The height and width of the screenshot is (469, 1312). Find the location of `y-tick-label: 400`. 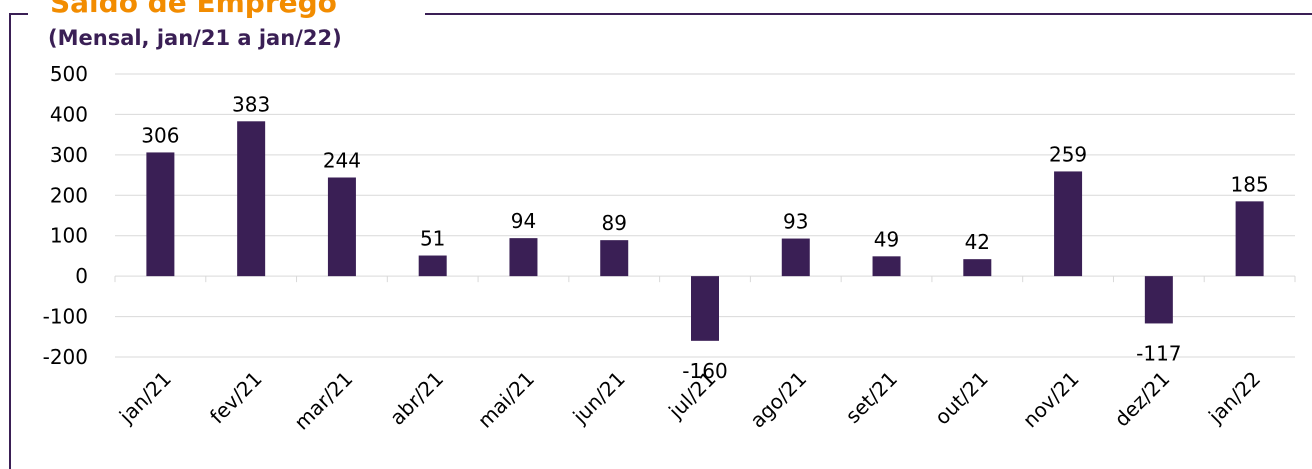

y-tick-label: 400 is located at coordinates (69, 114).